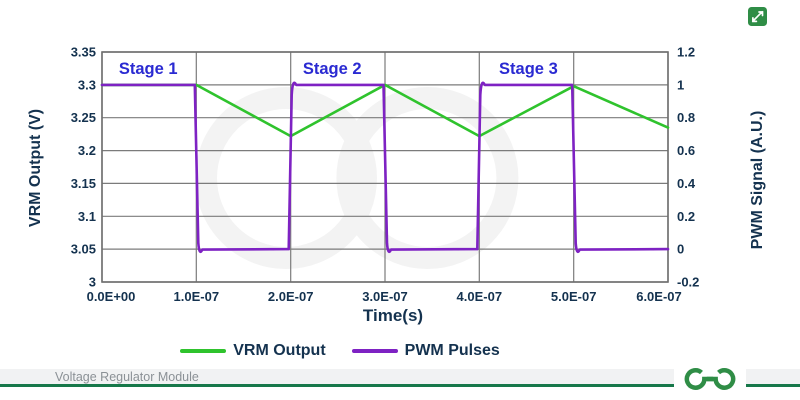 This screenshot has width=800, height=400. I want to click on logo-box, so click(710, 379).